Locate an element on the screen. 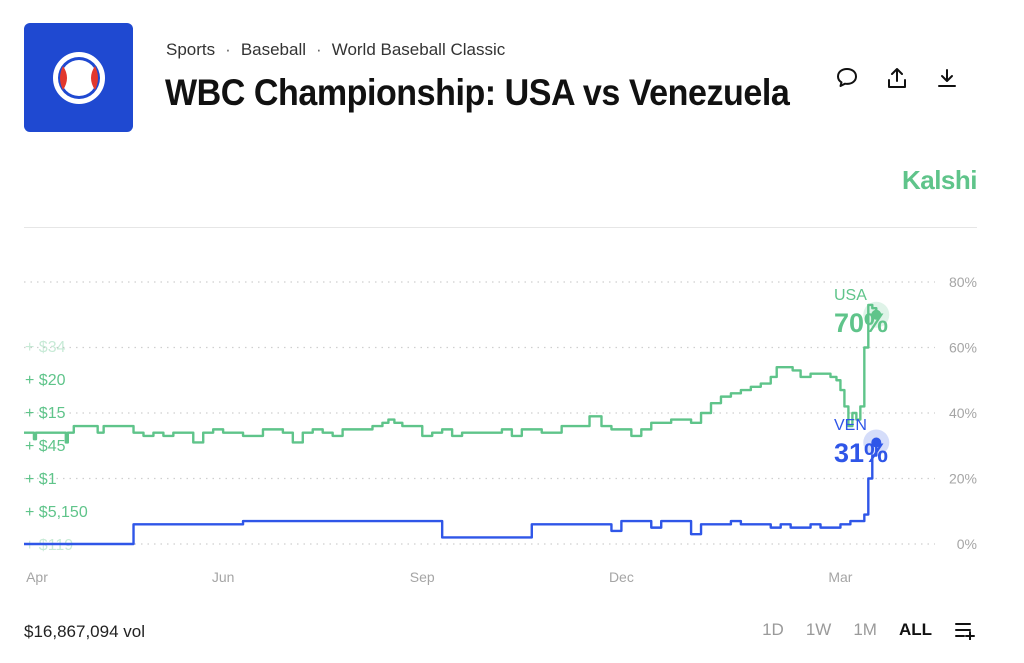 The width and height of the screenshot is (1024, 663). series-name-label: VEN is located at coordinates (850, 425).